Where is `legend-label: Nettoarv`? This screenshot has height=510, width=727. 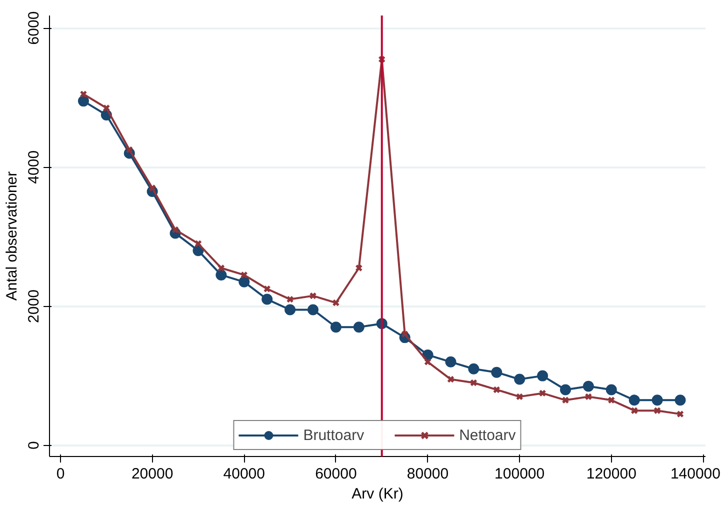 legend-label: Nettoarv is located at coordinates (487, 435).